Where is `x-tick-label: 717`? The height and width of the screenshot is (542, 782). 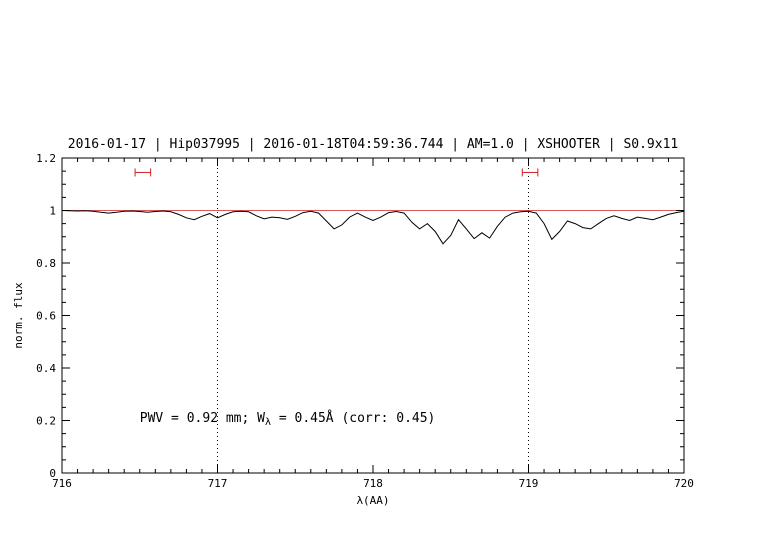 x-tick-label: 717 is located at coordinates (218, 483).